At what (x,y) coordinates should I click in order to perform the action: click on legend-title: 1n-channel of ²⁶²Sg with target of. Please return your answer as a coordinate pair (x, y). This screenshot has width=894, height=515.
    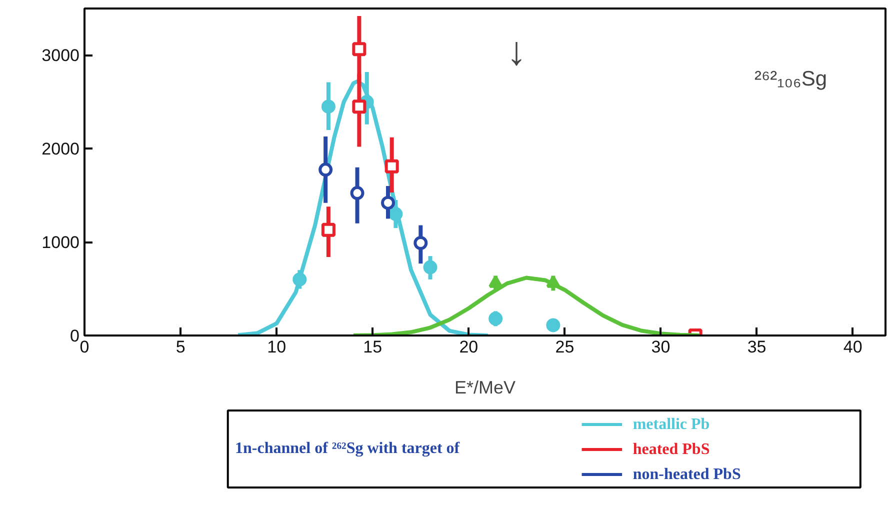
    Looking at the image, I should click on (347, 448).